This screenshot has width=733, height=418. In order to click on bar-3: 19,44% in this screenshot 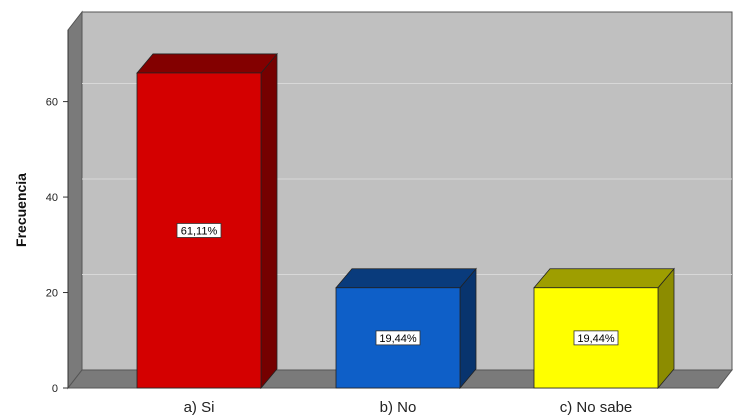, I will do `click(604, 328)`.